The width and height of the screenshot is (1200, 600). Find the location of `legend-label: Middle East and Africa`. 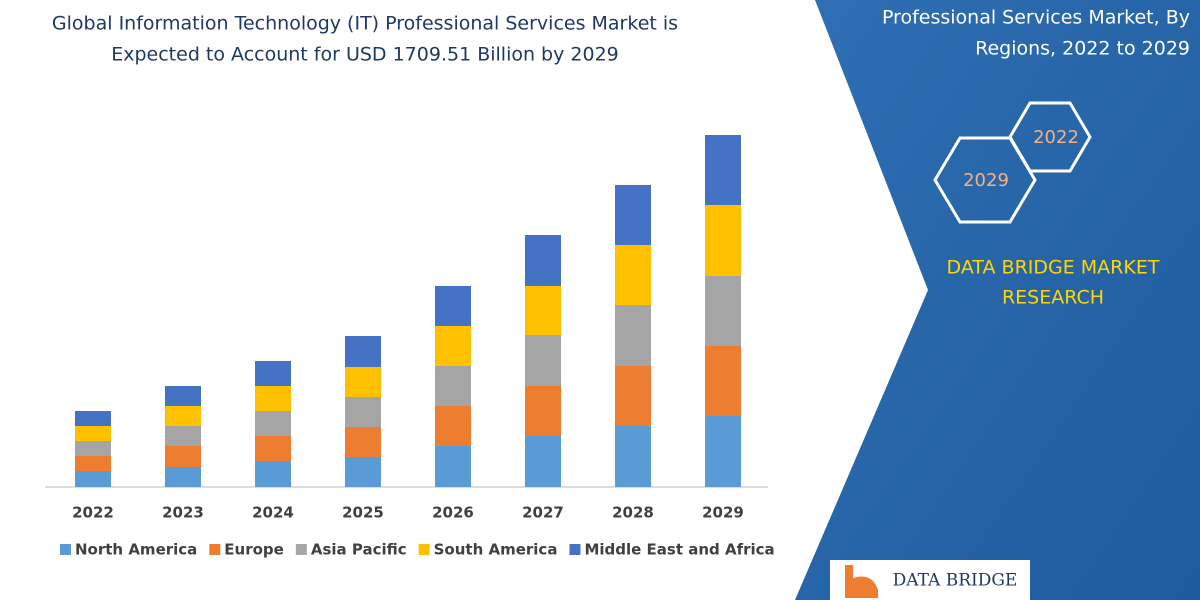

legend-label: Middle East and Africa is located at coordinates (679, 550).